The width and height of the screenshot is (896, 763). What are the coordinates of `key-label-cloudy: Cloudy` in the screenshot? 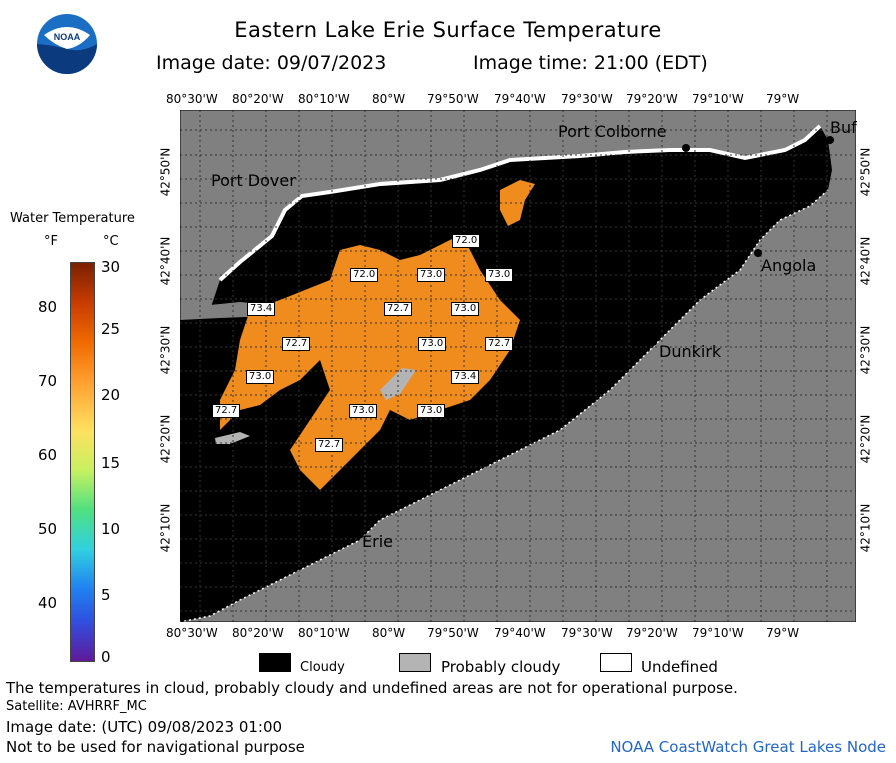 It's located at (322, 667).